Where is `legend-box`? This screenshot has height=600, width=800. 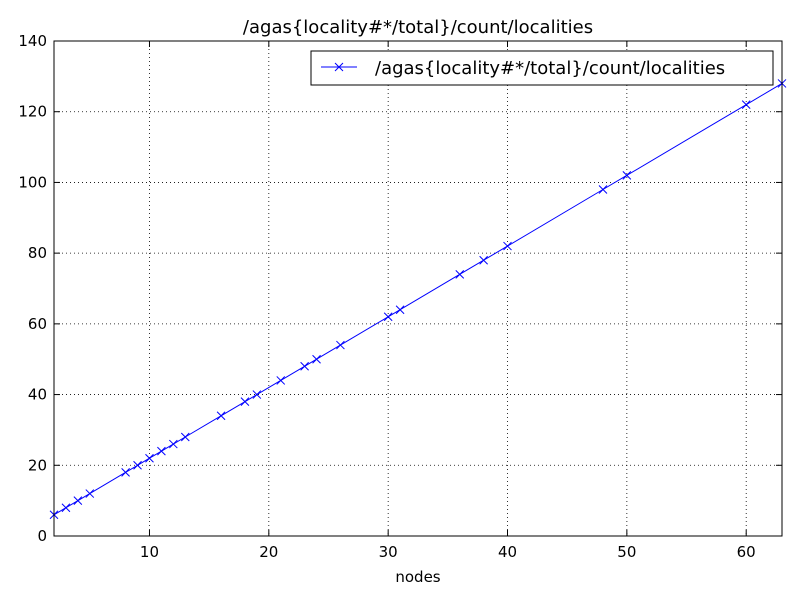
legend-box is located at coordinates (542, 68).